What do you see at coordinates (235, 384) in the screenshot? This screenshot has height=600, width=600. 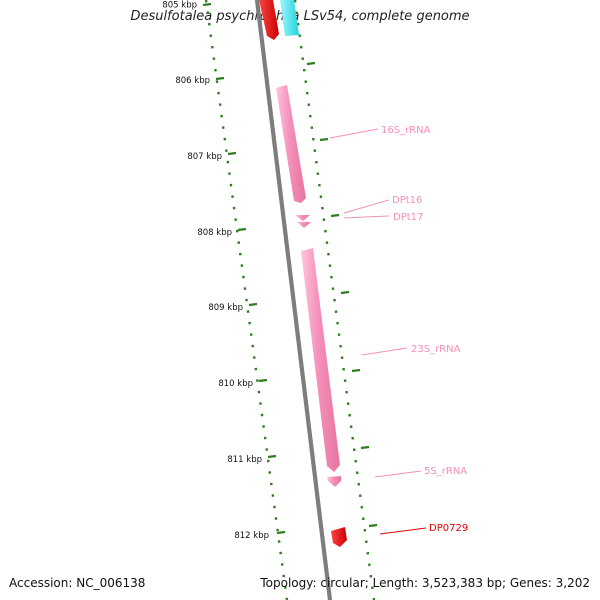 I see `tick-label: 810 kbp` at bounding box center [235, 384].